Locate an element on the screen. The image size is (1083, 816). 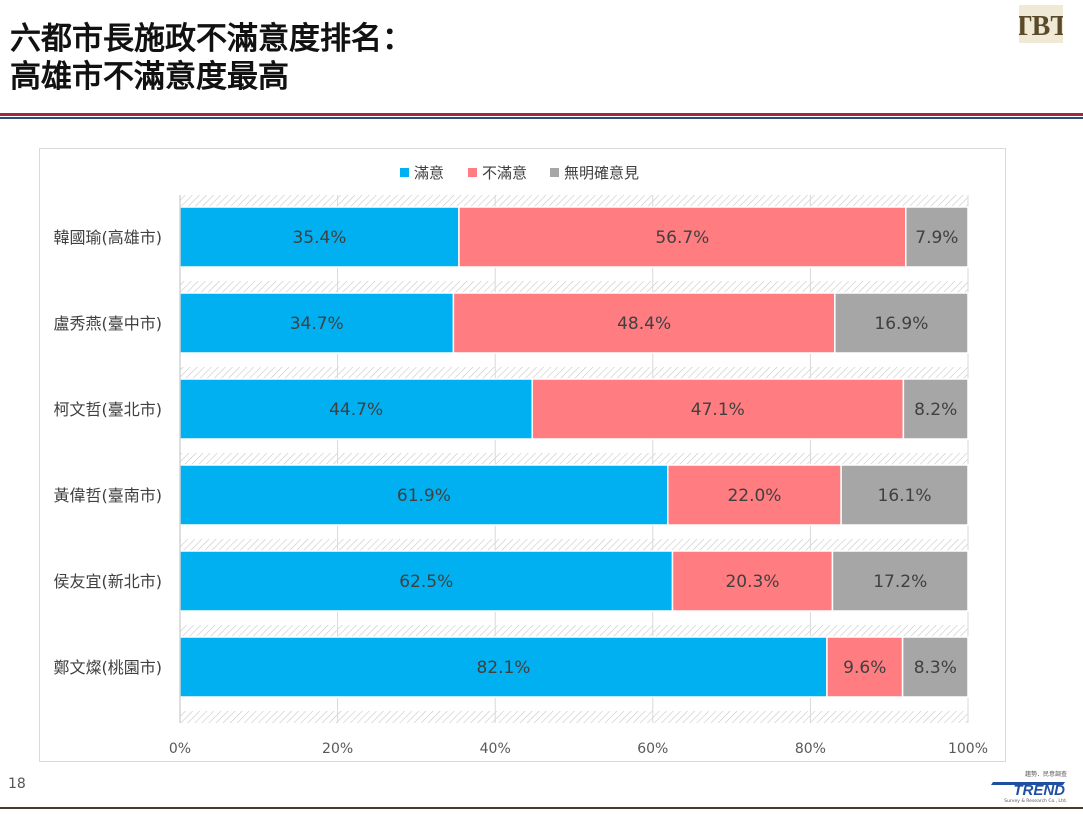
legend-label: 滿意 is located at coordinates (429, 173).